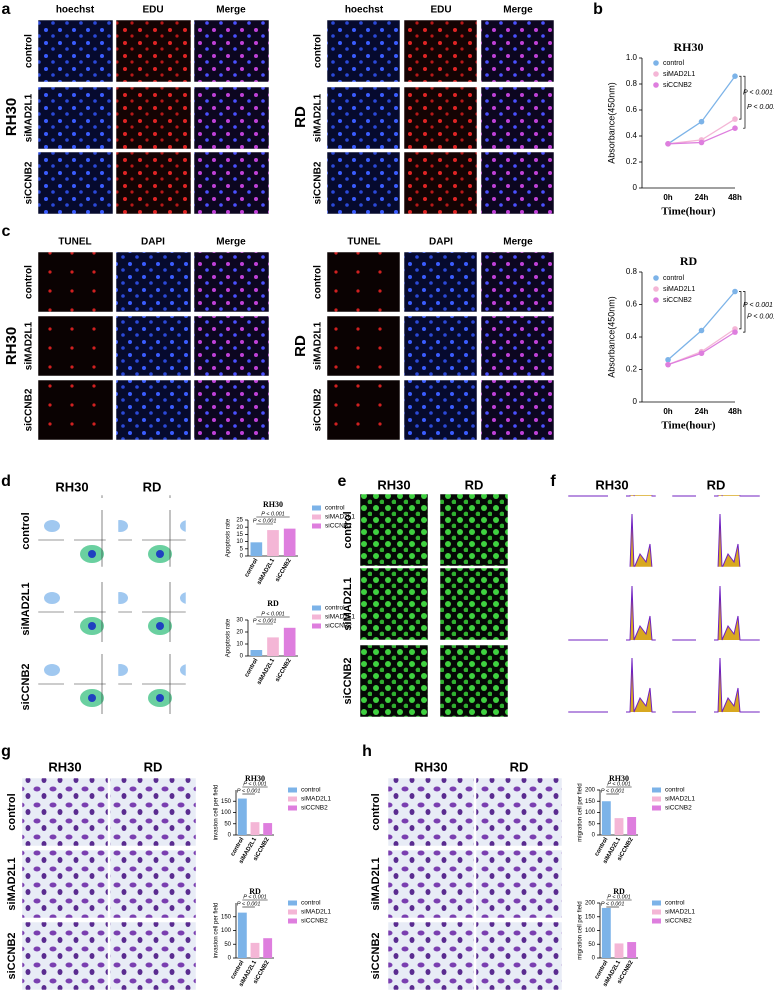 The height and width of the screenshot is (992, 774). Describe the element at coordinates (226, 813) in the screenshot. I see `y-tick-label: 100` at that location.